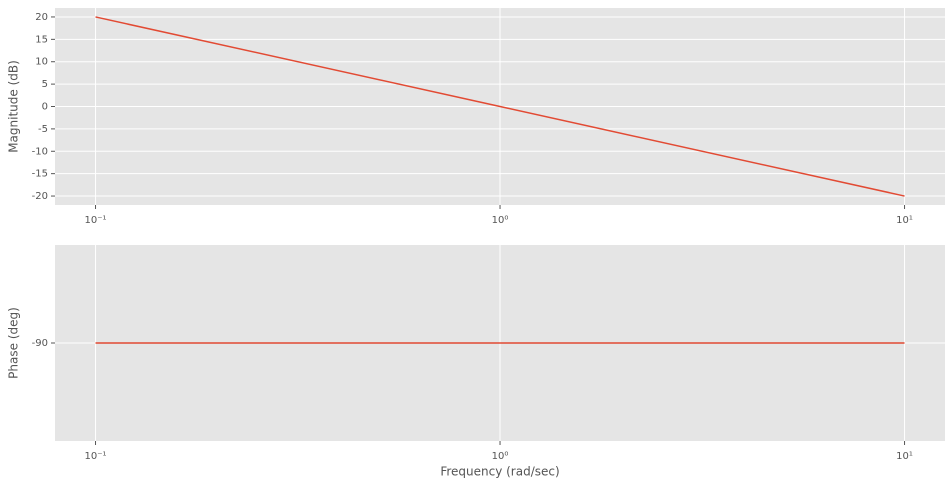 This screenshot has width=952, height=487. Describe the element at coordinates (45, 107) in the screenshot. I see `y-tick-label: 0` at that location.